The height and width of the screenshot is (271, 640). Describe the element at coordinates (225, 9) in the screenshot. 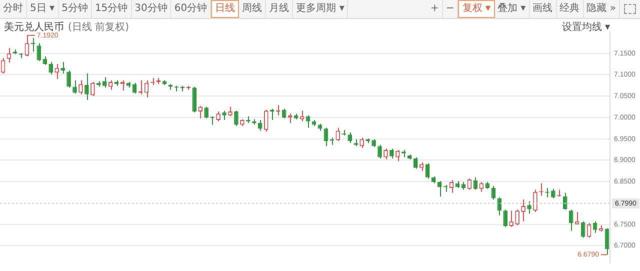

I see `text: 日线` at that location.